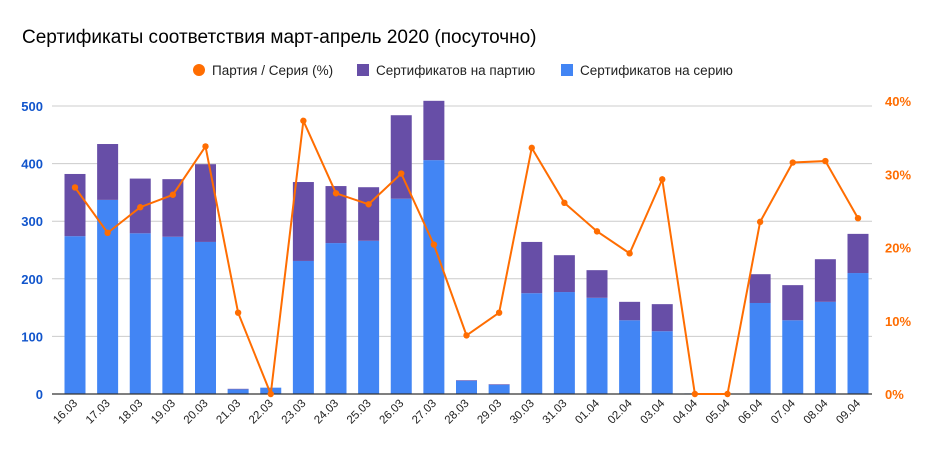  I want to click on x-tick-label: 29.03, so click(489, 412).